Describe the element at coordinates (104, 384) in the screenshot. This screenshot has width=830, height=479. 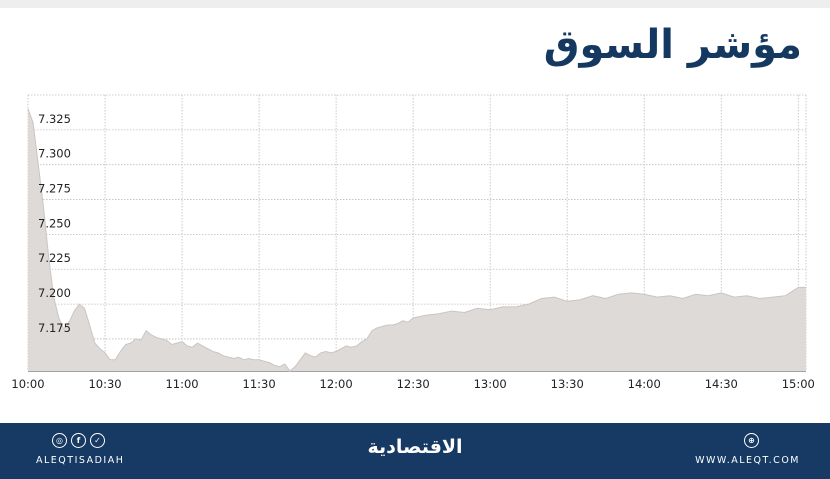
I see `x-tick-label: 10:30` at that location.